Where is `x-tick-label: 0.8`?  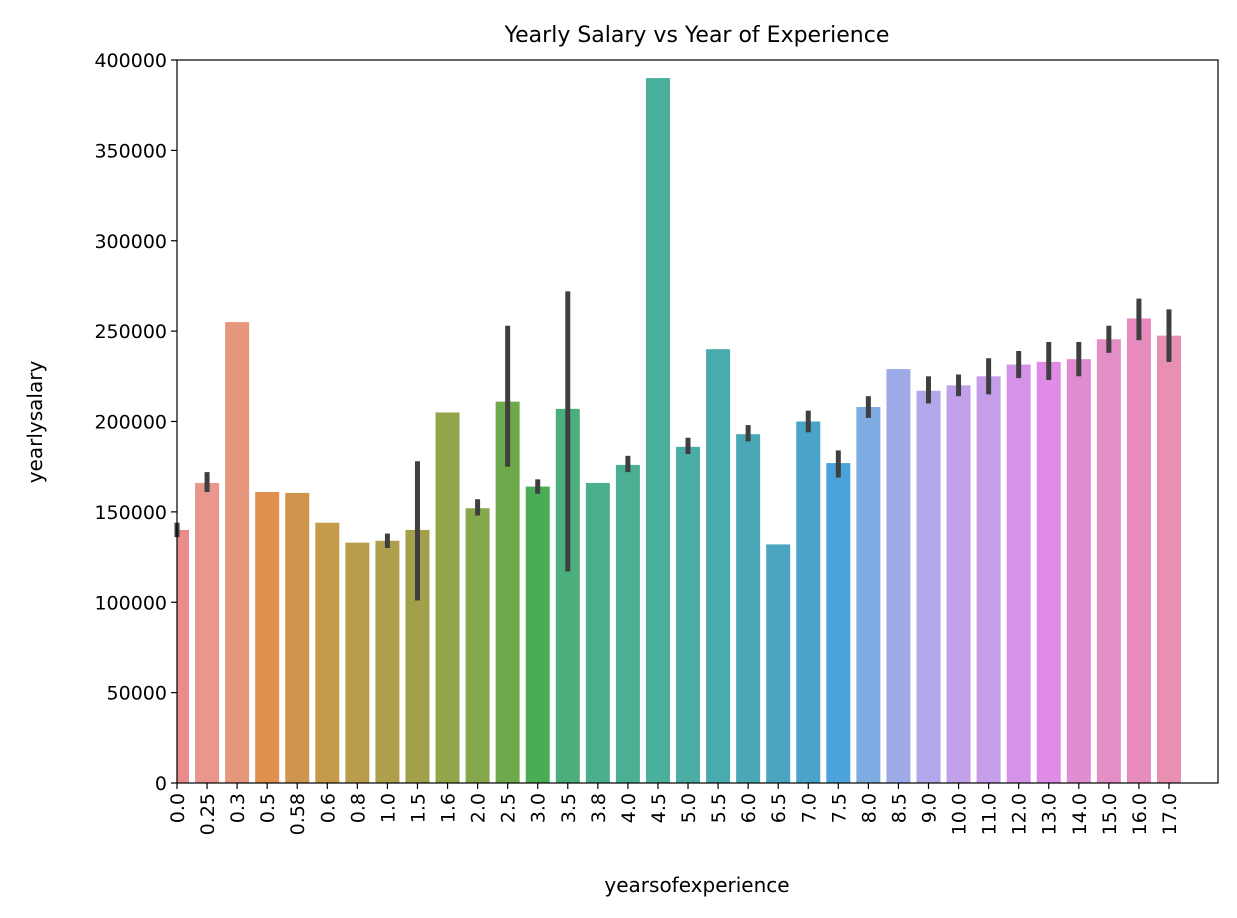
x-tick-label: 0.8 is located at coordinates (358, 808).